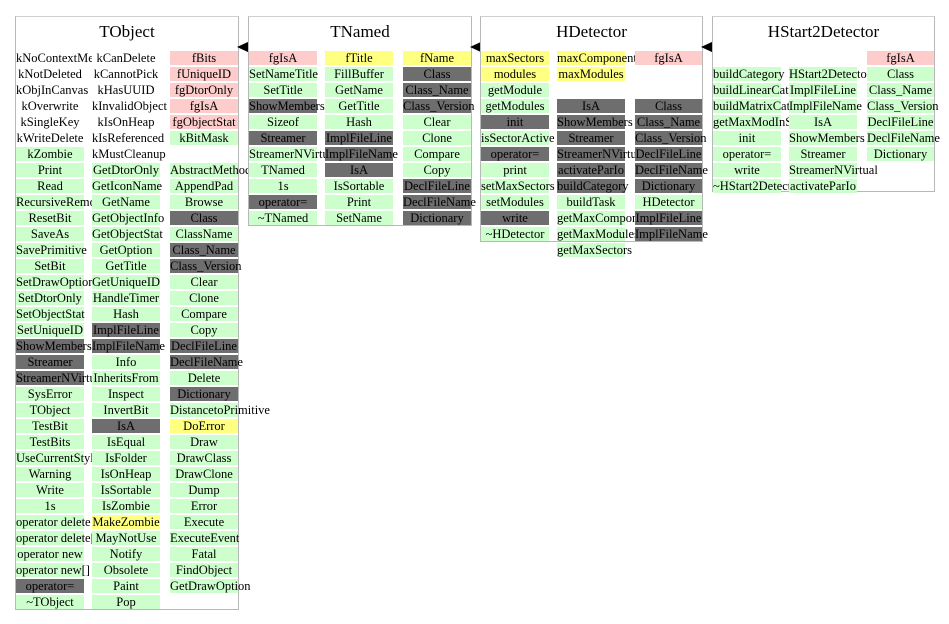  Describe the element at coordinates (50, 442) in the screenshot. I see `class-member: TestBits` at that location.